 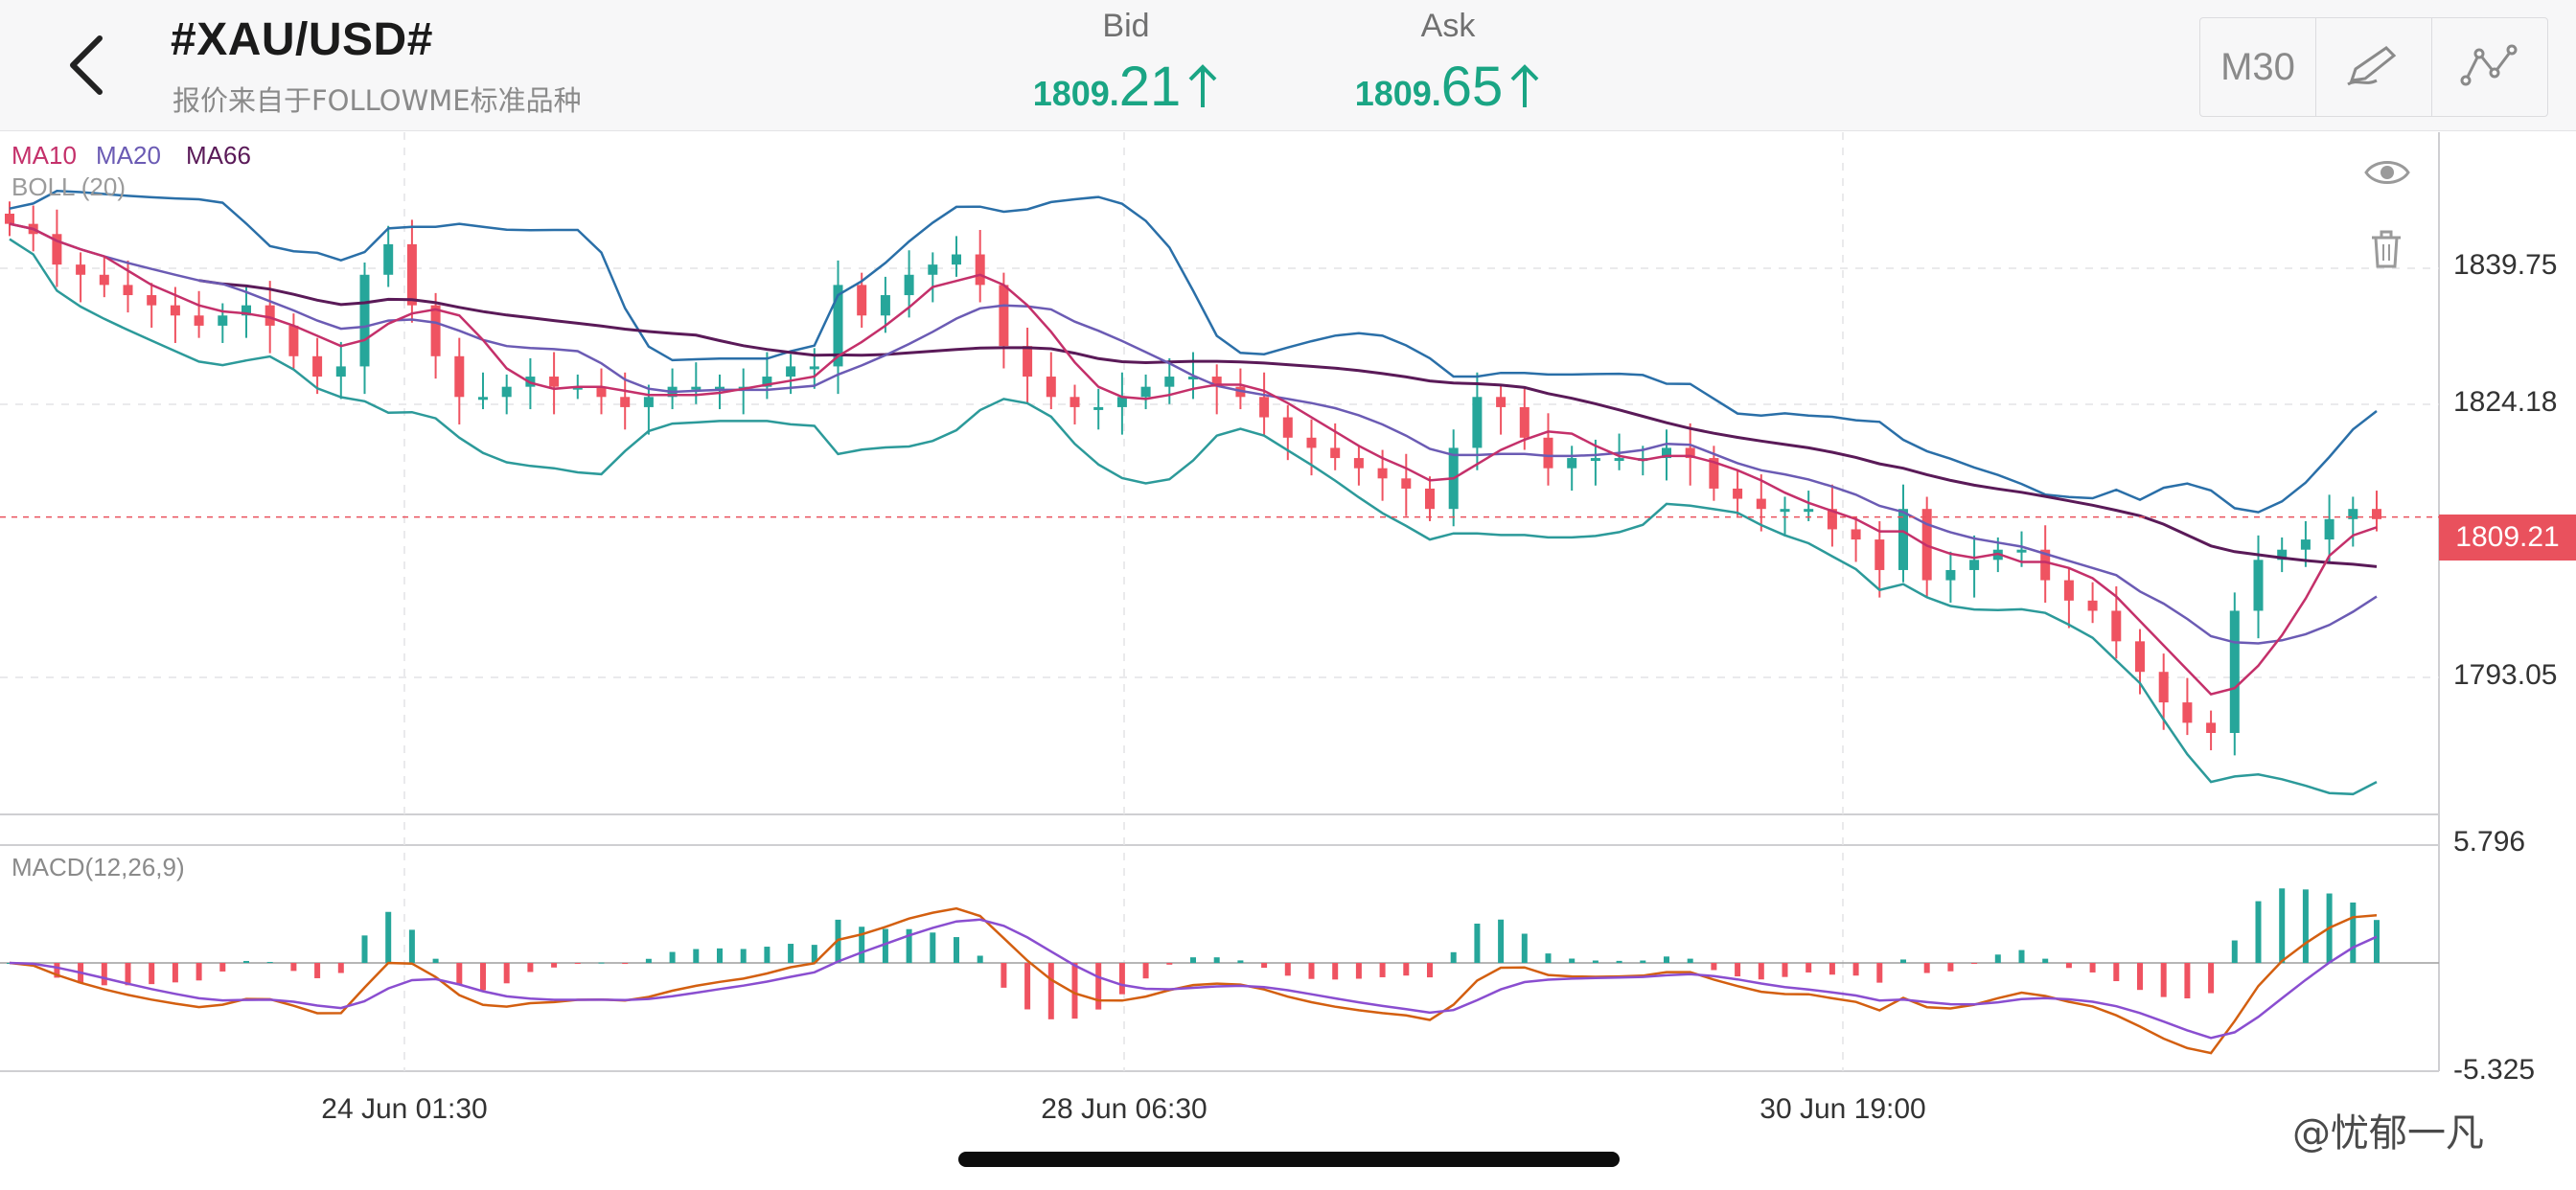 What do you see at coordinates (1843, 1109) in the screenshot?
I see `time-axis-tick: 30 Jun 19:00` at bounding box center [1843, 1109].